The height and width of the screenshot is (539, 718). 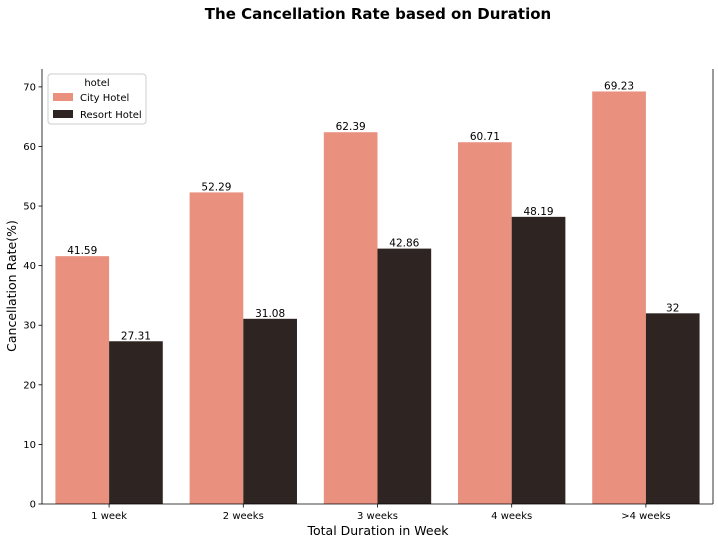 What do you see at coordinates (619, 86) in the screenshot?
I see `data-label-city-hotel-5: 69.23` at bounding box center [619, 86].